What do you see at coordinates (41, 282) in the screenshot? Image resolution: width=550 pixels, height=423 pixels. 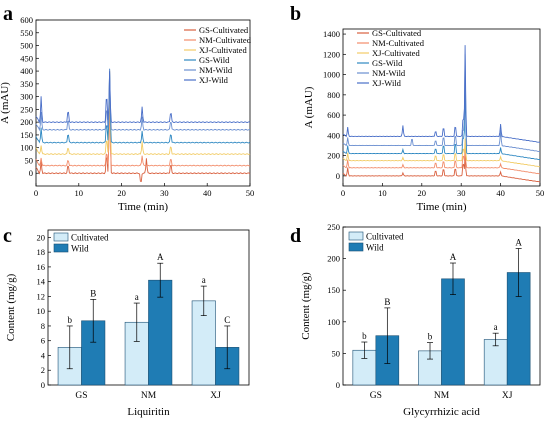 I see `y-tick-label: 14` at bounding box center [41, 282].